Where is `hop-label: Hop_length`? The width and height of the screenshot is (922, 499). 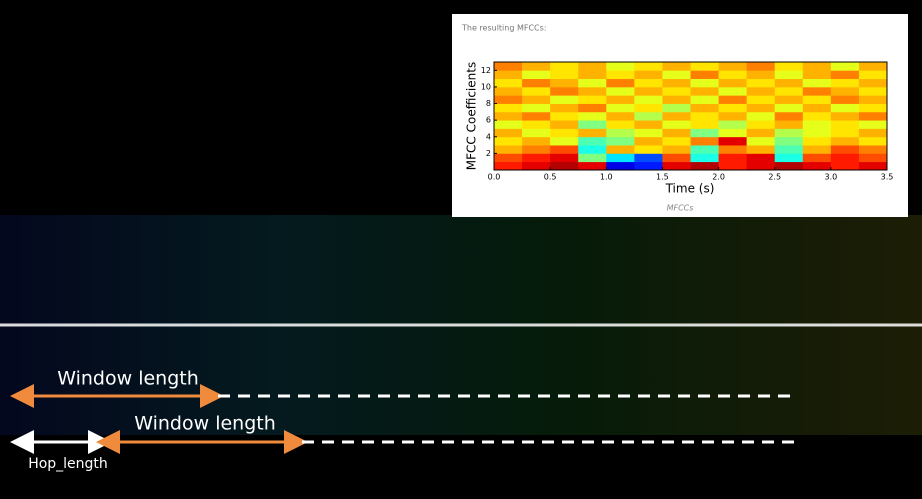
hop-label: Hop_length is located at coordinates (68, 464).